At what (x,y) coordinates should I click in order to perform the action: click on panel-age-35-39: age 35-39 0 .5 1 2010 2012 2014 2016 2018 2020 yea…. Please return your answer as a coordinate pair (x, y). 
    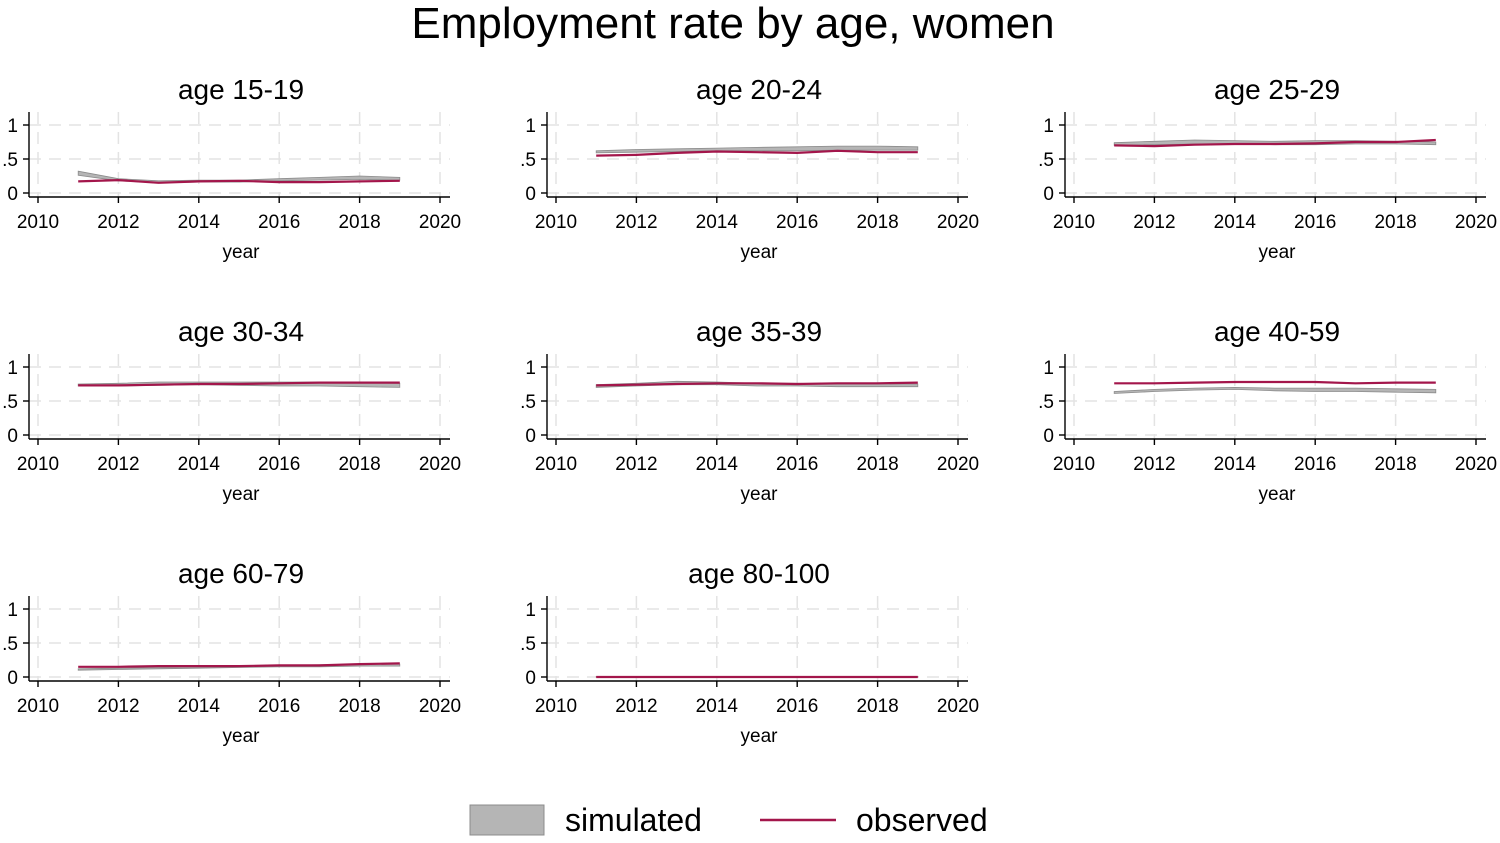
    Looking at the image, I should click on (749, 410).